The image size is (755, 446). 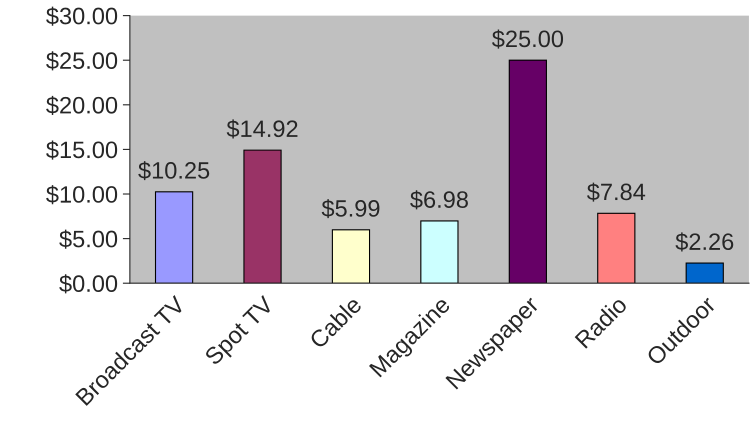 What do you see at coordinates (262, 129) in the screenshot?
I see `data-label: $14.92` at bounding box center [262, 129].